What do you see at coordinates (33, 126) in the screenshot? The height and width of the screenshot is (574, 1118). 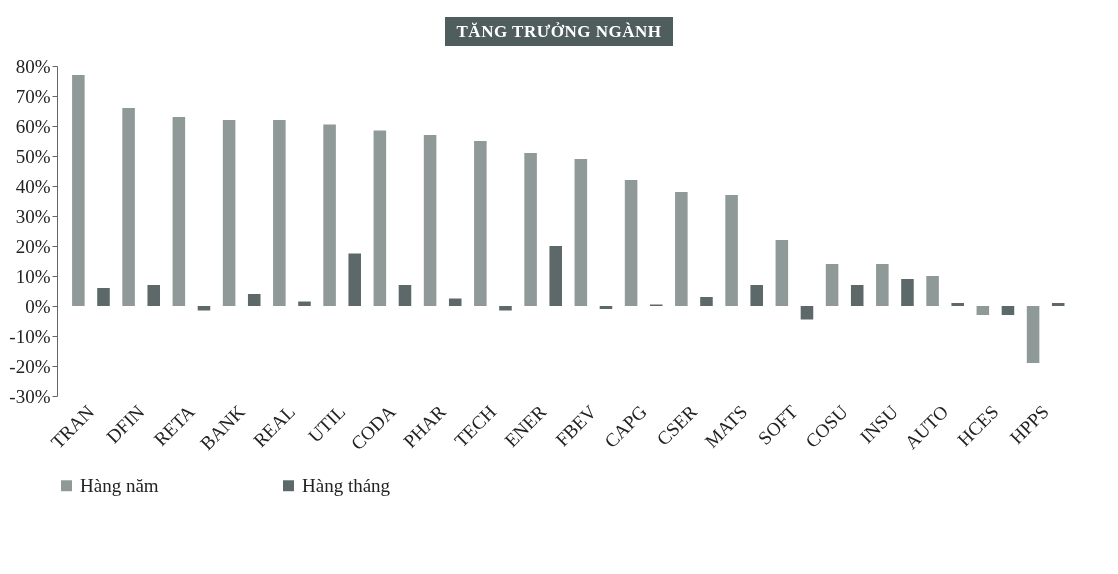 I see `y-tick-label: 60%` at bounding box center [33, 126].